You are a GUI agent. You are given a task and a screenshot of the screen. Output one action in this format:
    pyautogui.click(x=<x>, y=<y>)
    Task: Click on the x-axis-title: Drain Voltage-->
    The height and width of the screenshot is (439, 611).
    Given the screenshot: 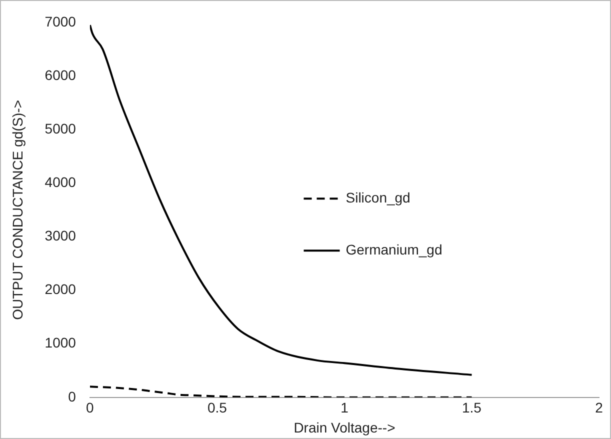 What is the action you would take?
    pyautogui.click(x=345, y=427)
    